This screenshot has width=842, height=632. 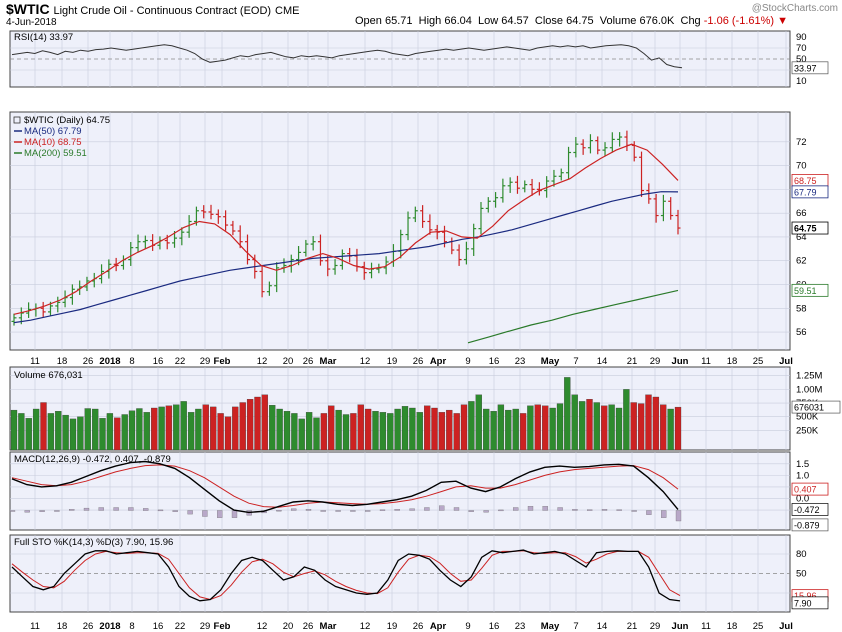 What do you see at coordinates (690, 21) in the screenshot?
I see `chg-label: Chg` at bounding box center [690, 21].